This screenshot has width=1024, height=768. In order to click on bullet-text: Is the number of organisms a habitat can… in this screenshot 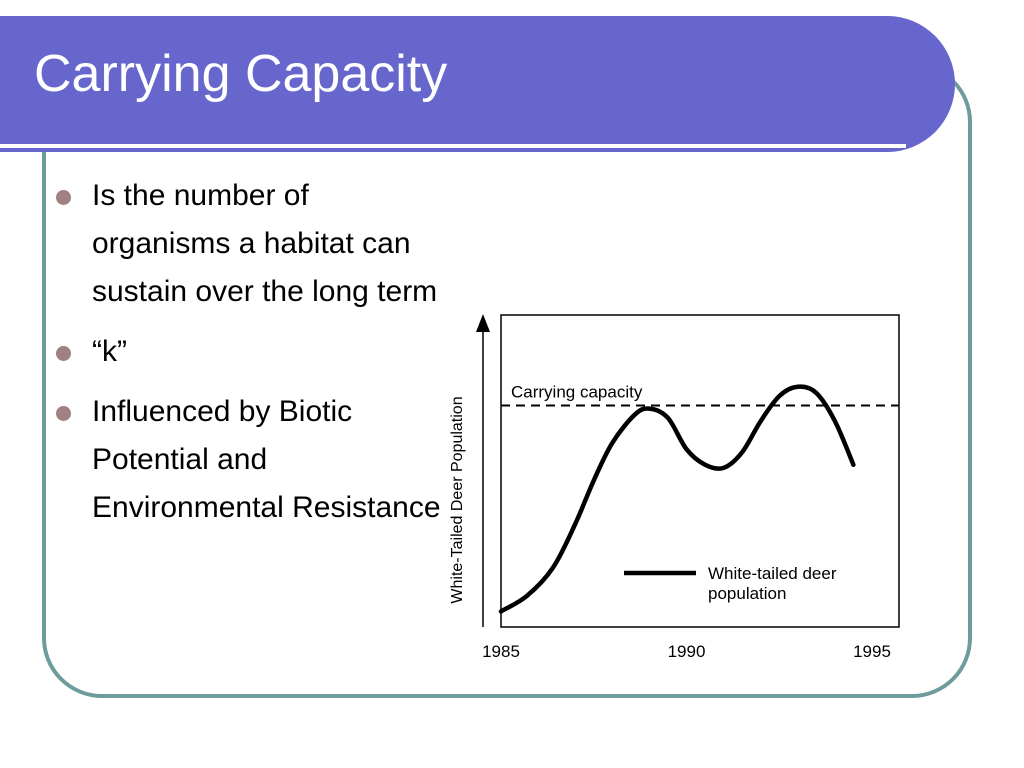, I will do `click(265, 243)`.